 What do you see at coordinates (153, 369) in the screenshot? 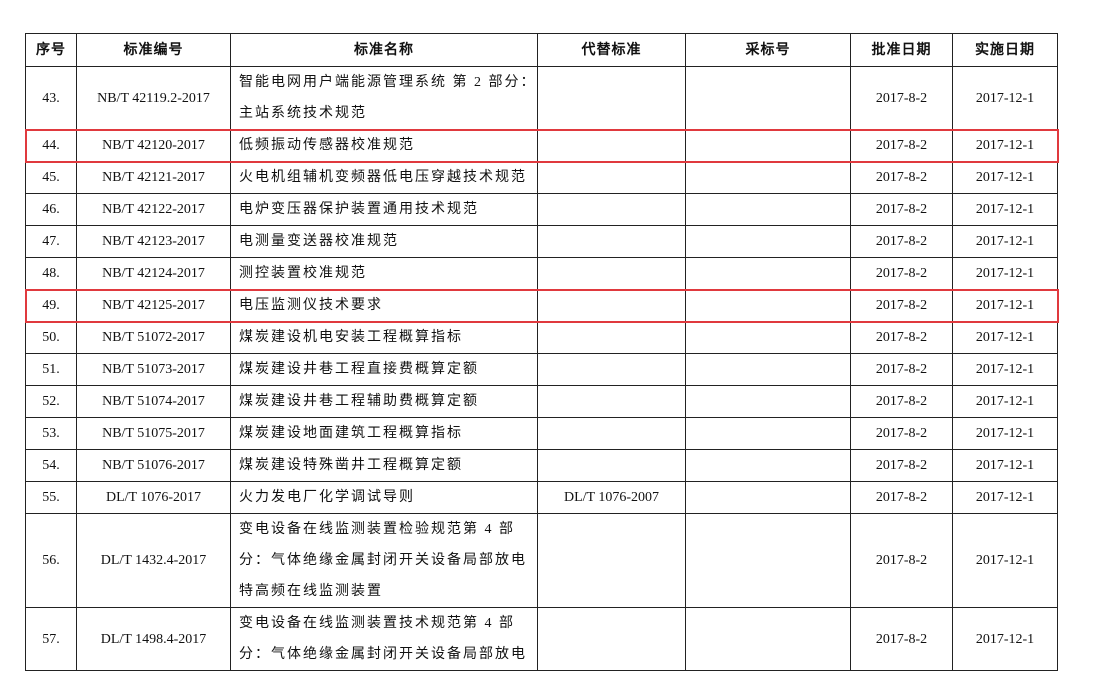
I see `standard-code: NB/T 51073-2017` at bounding box center [153, 369].